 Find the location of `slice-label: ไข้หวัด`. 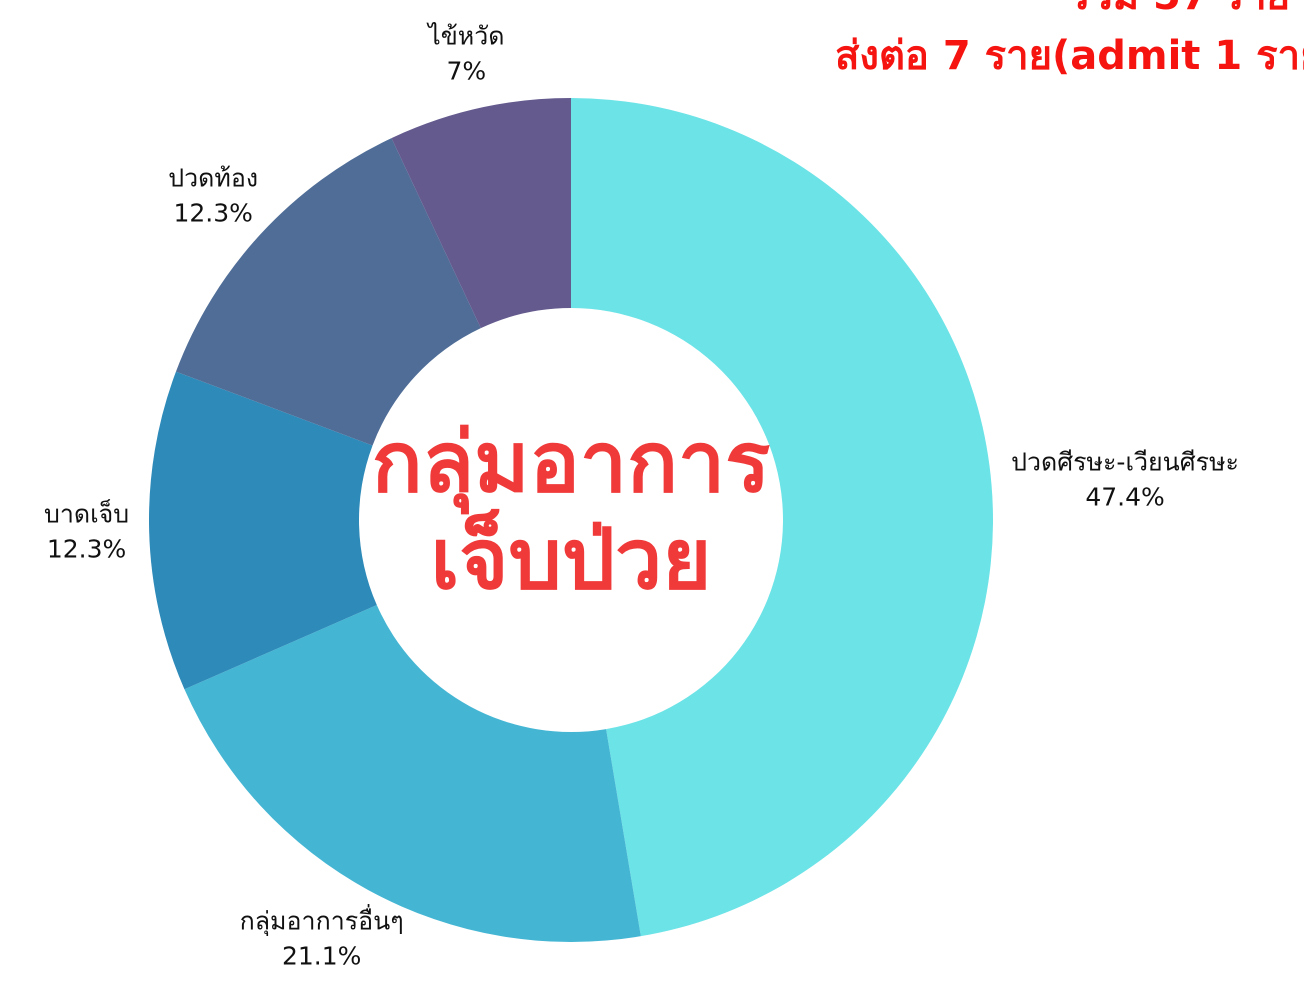

slice-label: ไข้หวัด is located at coordinates (465, 35).